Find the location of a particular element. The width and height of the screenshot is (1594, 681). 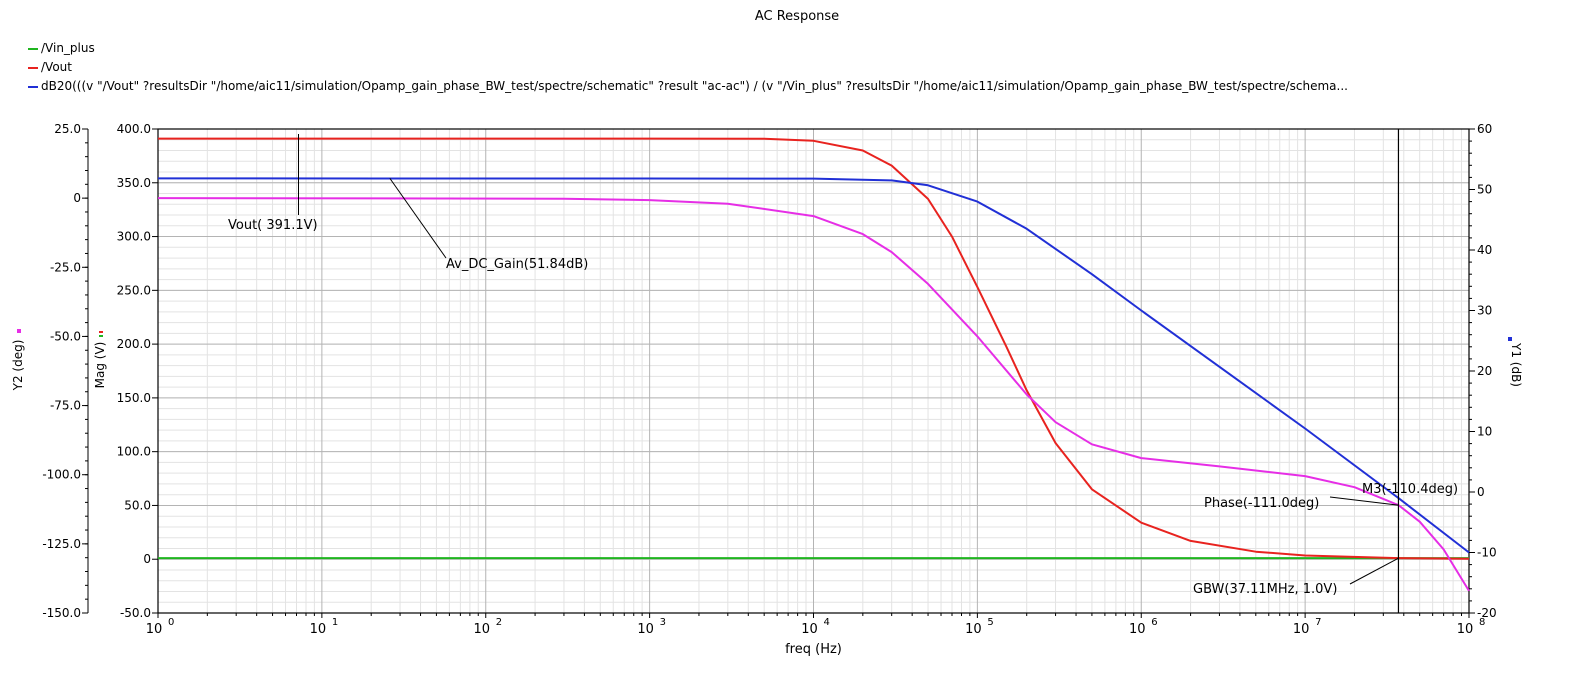

legend-label: /Vin_plus is located at coordinates (68, 48).